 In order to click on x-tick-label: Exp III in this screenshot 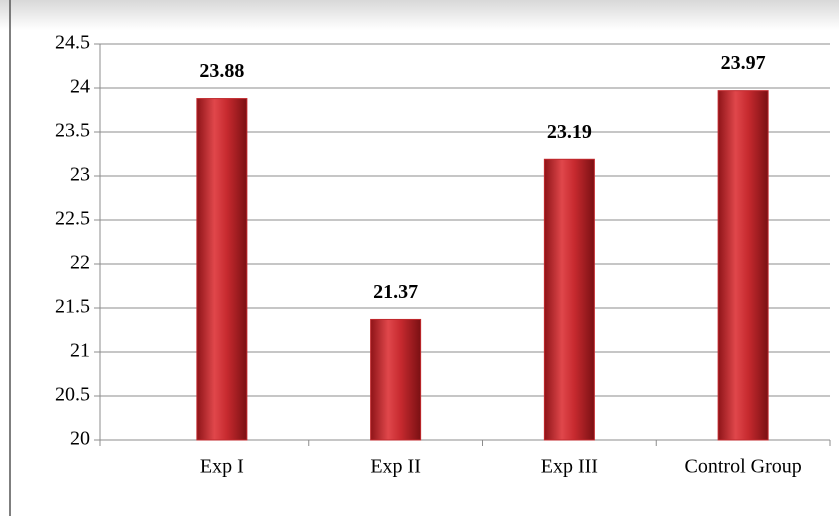, I will do `click(569, 467)`.